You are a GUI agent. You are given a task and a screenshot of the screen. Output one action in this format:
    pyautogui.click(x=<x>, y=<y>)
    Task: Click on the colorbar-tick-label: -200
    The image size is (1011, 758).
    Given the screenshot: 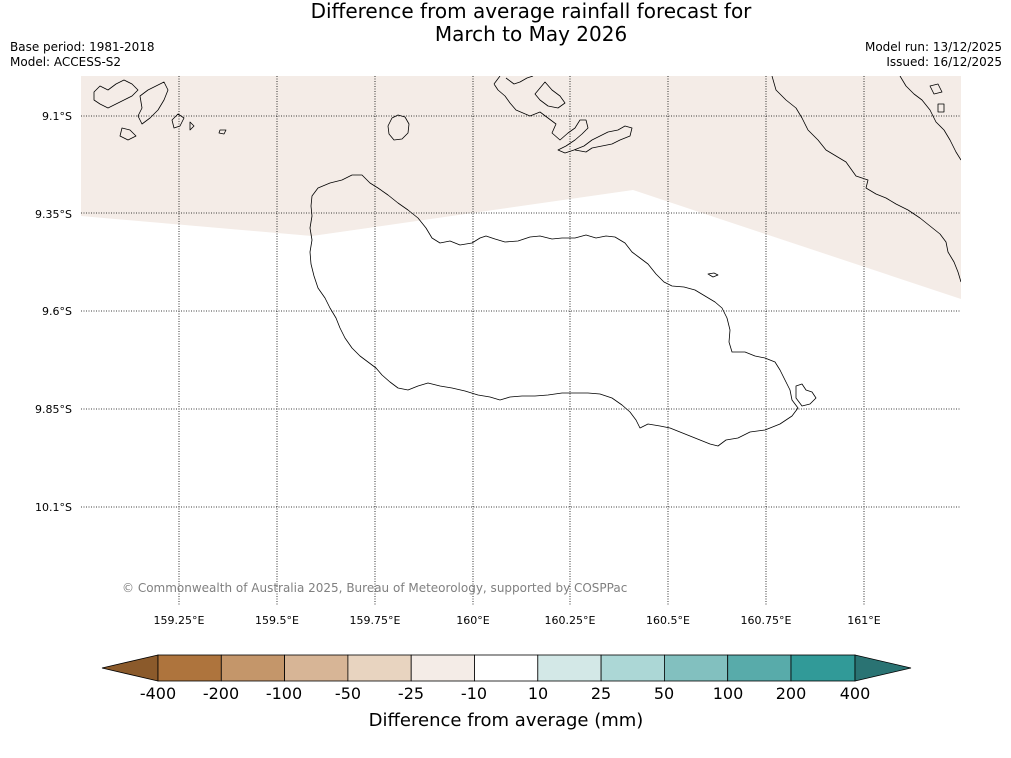 What is the action you would take?
    pyautogui.click(x=221, y=693)
    